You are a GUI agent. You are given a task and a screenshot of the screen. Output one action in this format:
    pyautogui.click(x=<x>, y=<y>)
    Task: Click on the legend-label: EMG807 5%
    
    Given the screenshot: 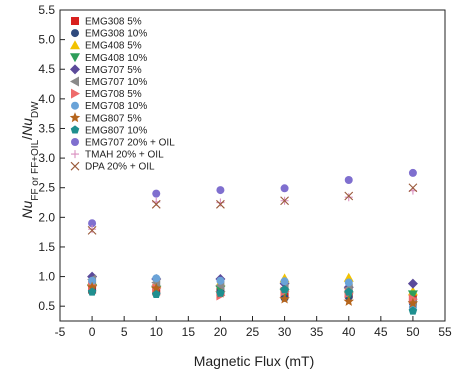 What is the action you would take?
    pyautogui.click(x=113, y=118)
    